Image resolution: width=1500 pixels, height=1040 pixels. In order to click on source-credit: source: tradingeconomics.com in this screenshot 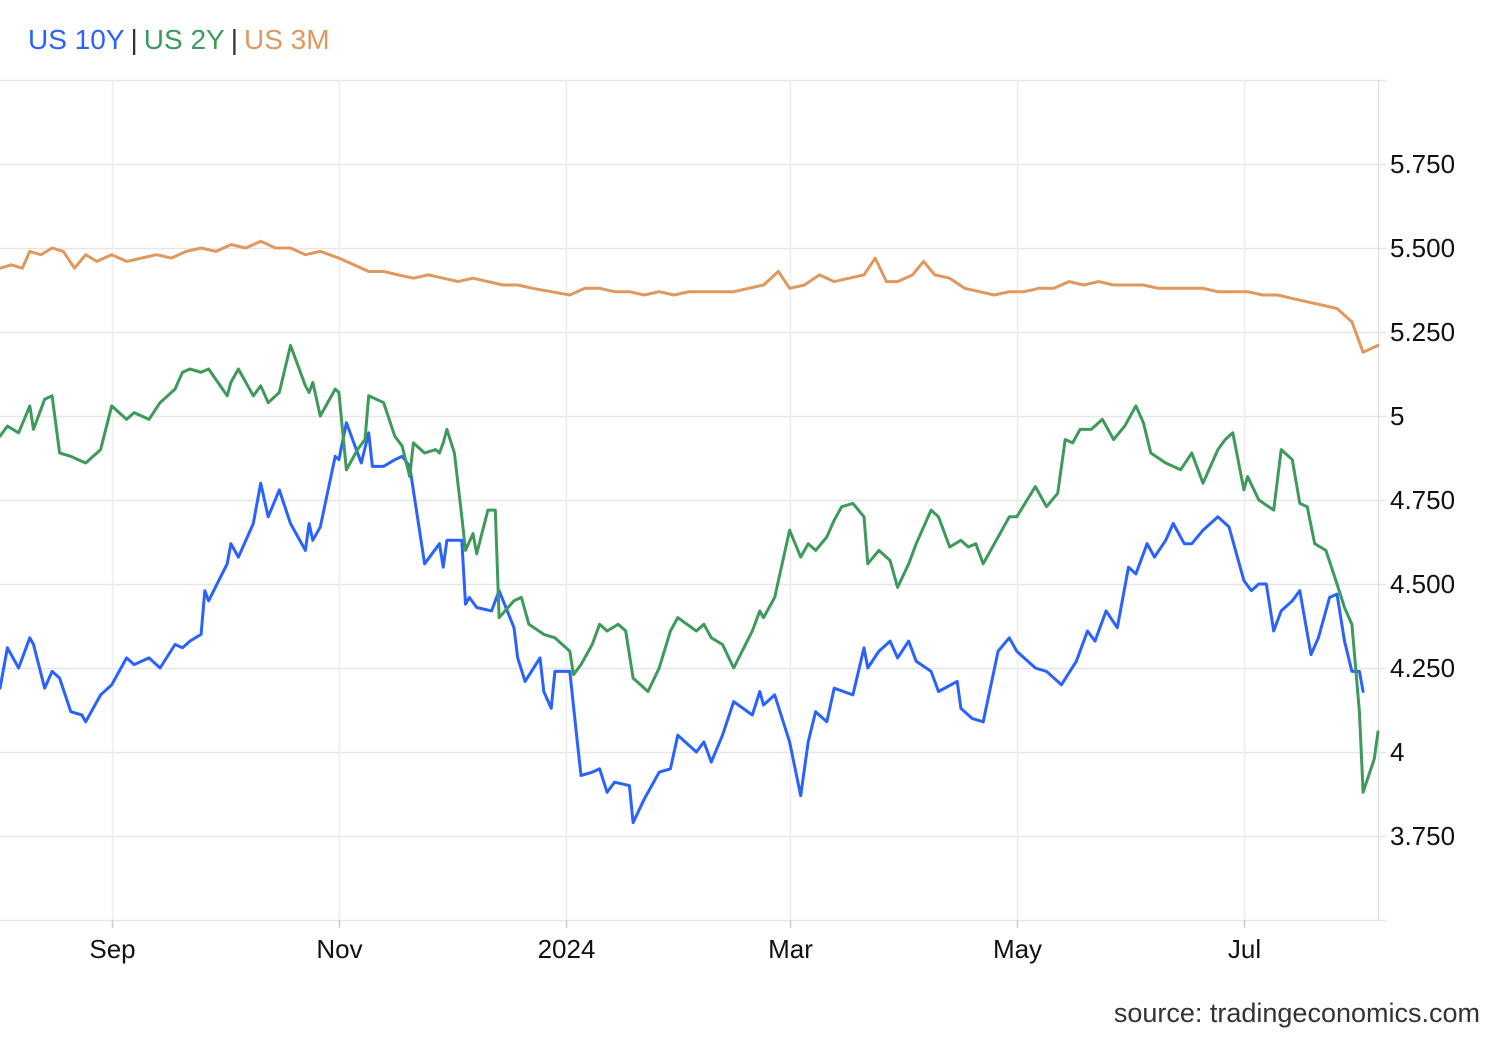, I will do `click(1296, 1013)`.